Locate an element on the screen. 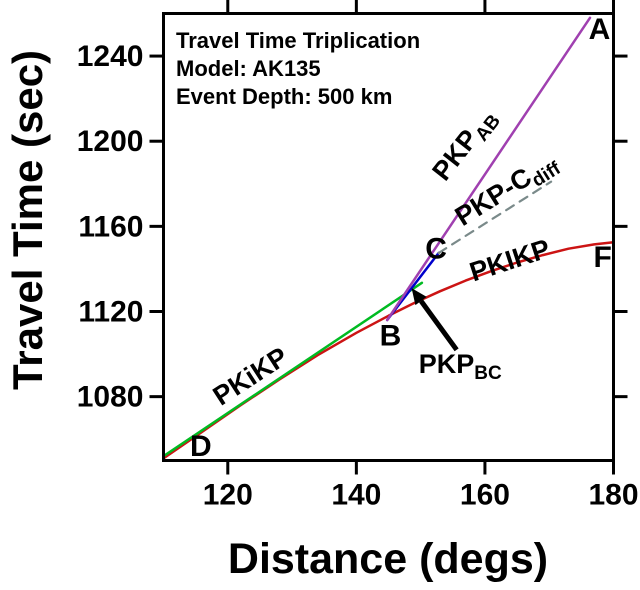  pkp-bc-arrow-head is located at coordinates (419, 297).